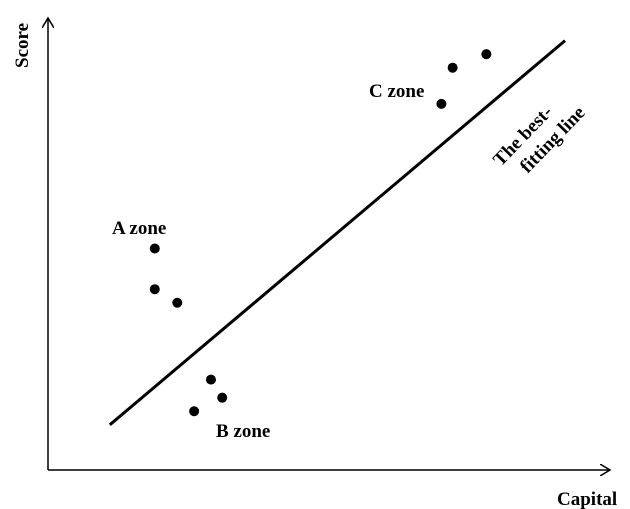 Image resolution: width=630 pixels, height=509 pixels. Describe the element at coordinates (22, 45) in the screenshot. I see `y-axis-label: Score` at that location.